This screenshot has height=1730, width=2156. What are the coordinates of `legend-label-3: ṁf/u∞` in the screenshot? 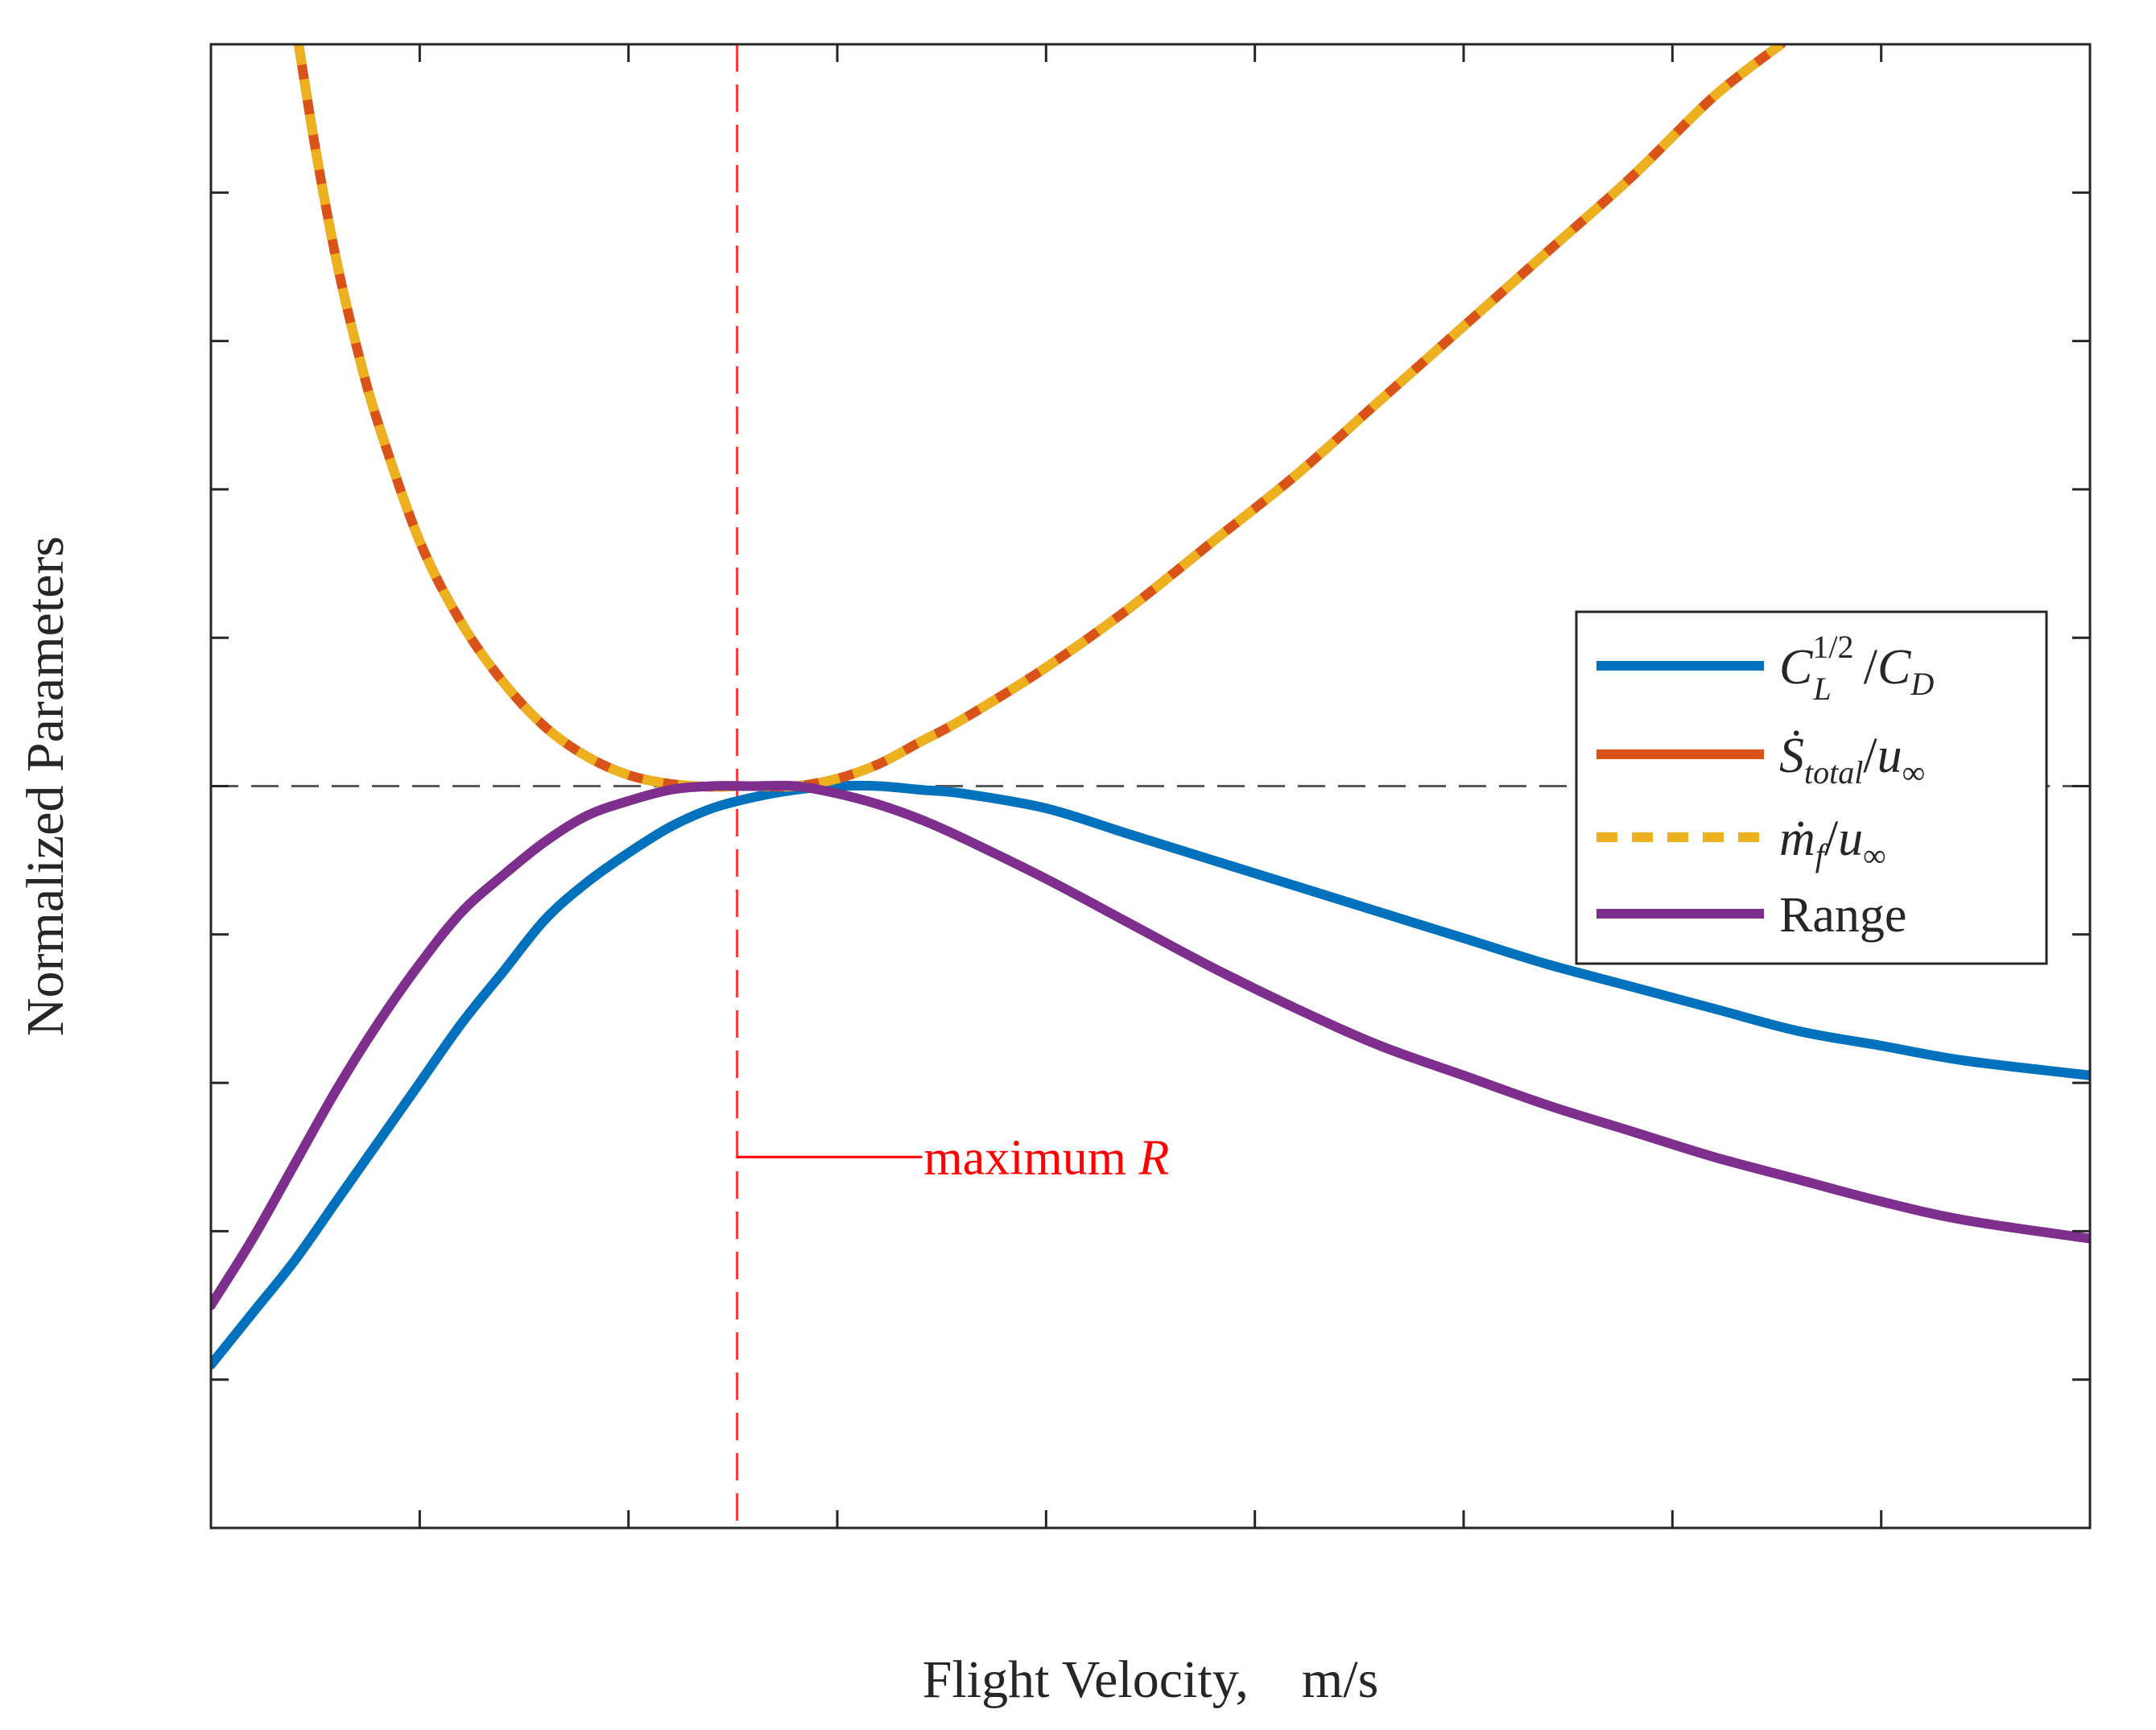 It's located at (1832, 842).